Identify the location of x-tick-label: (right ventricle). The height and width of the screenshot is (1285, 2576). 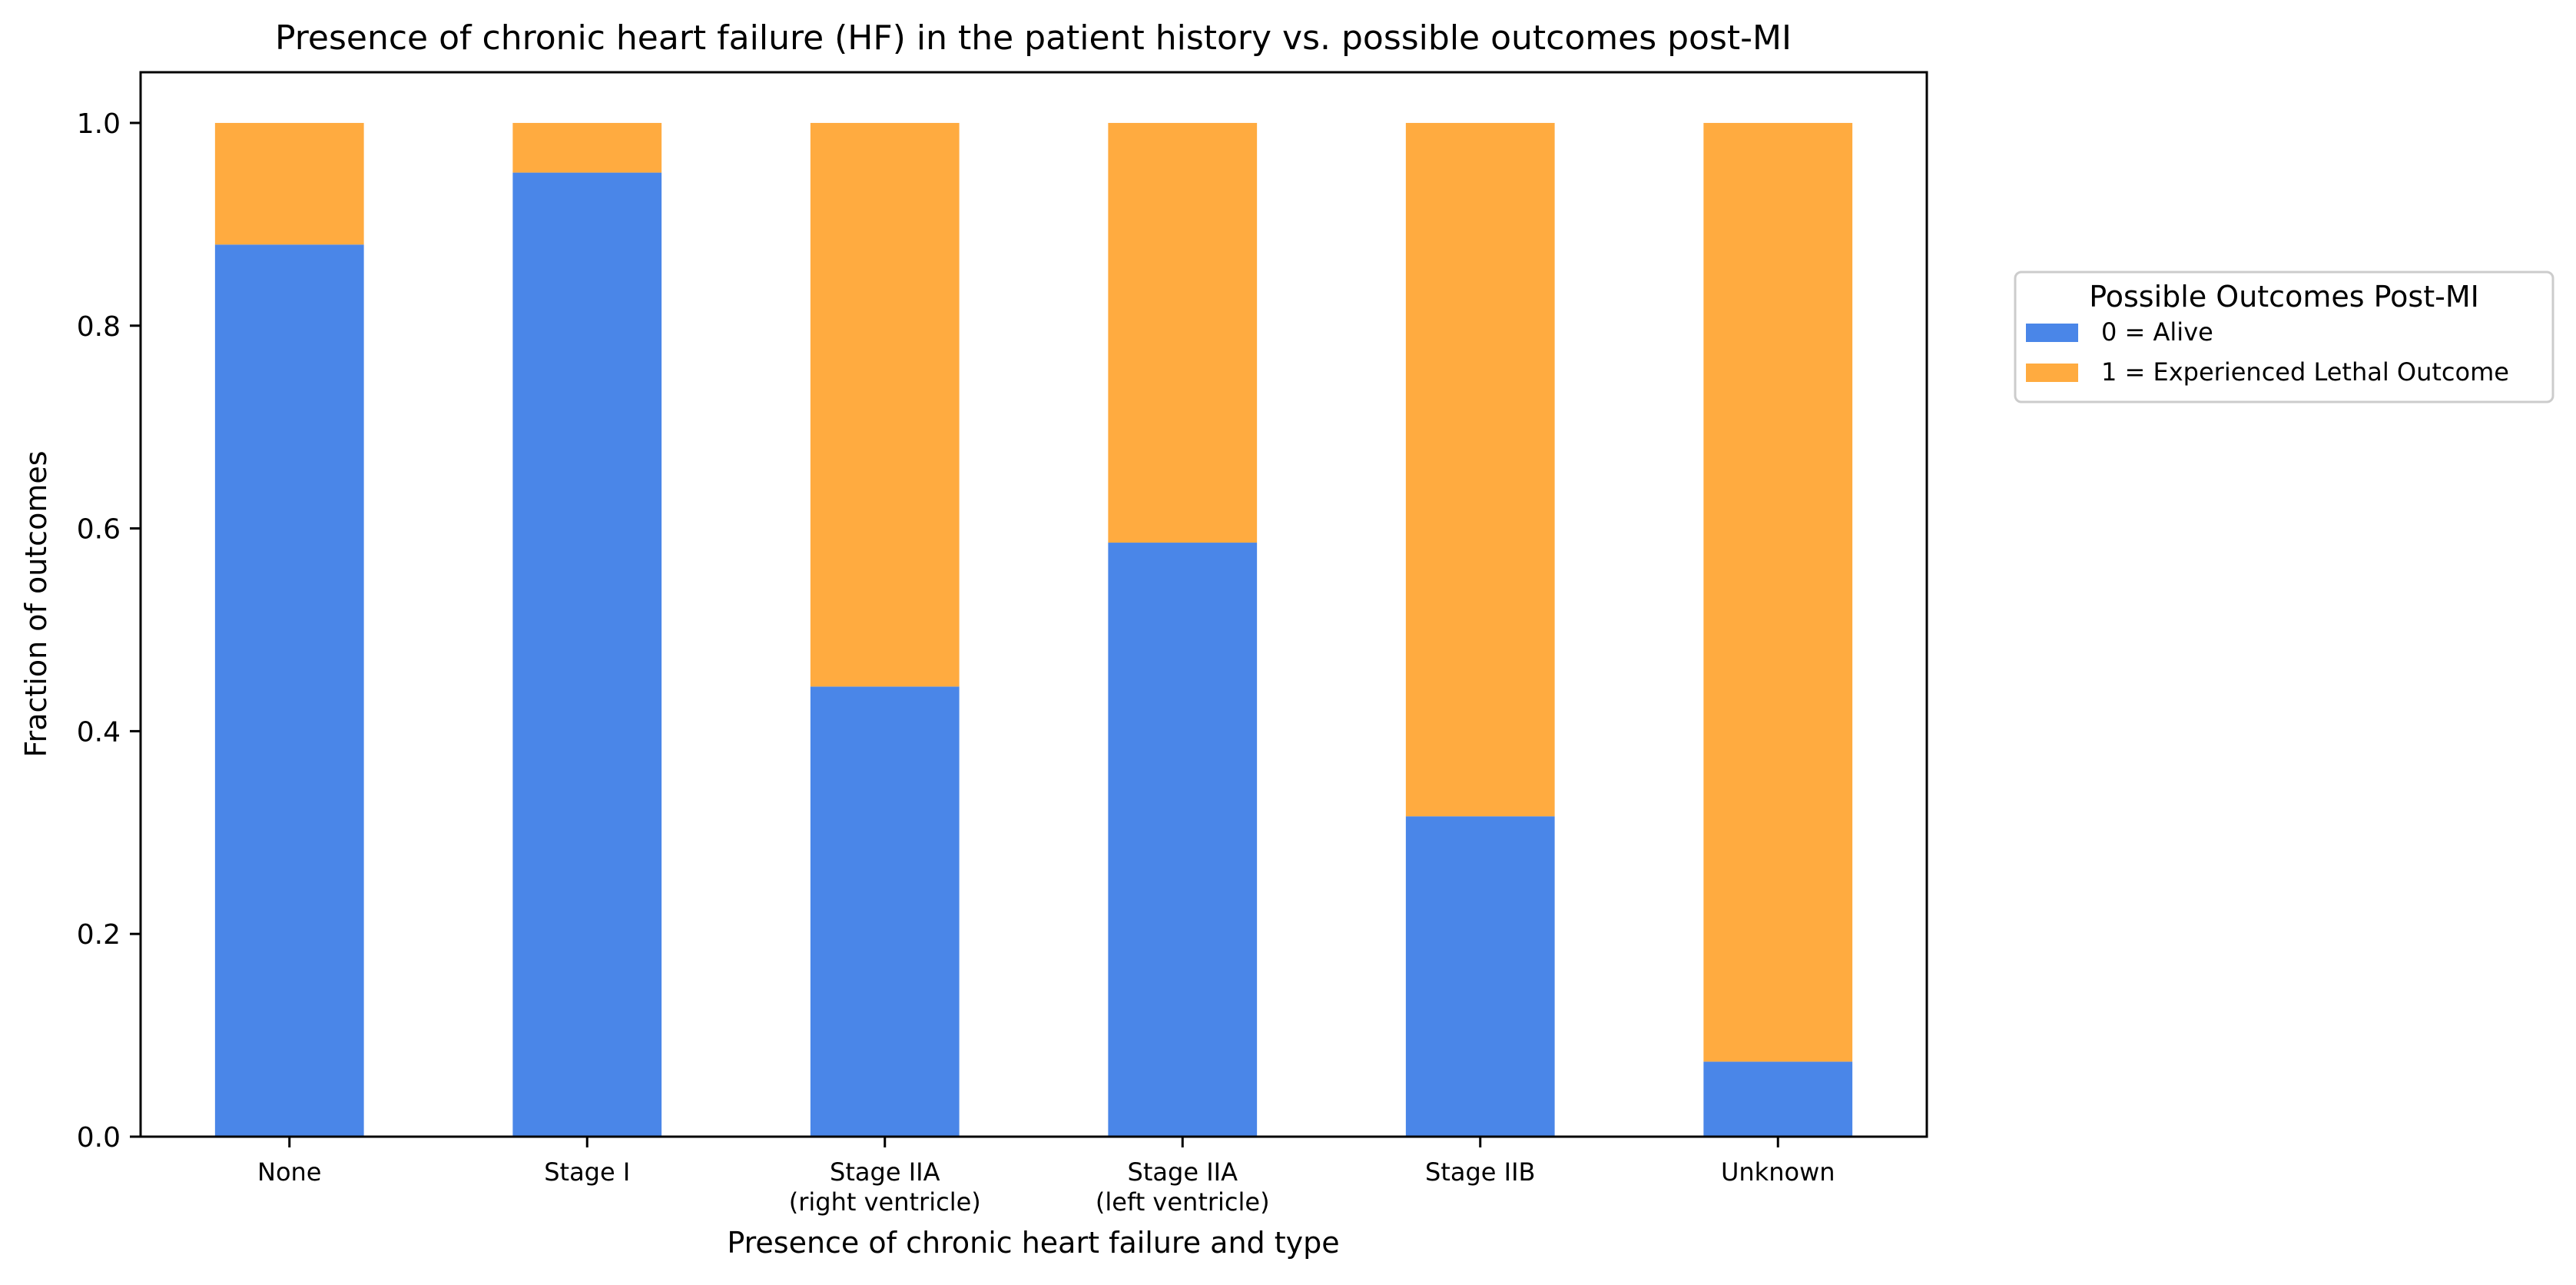
(885, 1202).